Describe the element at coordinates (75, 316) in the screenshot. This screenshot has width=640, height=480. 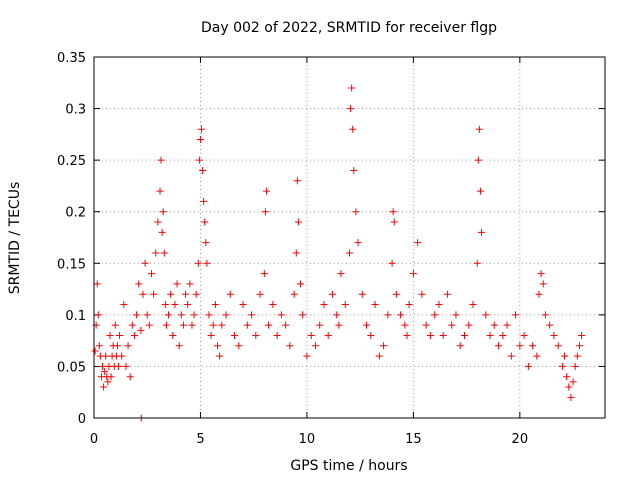
I see `y-tick-label: 0.1` at that location.